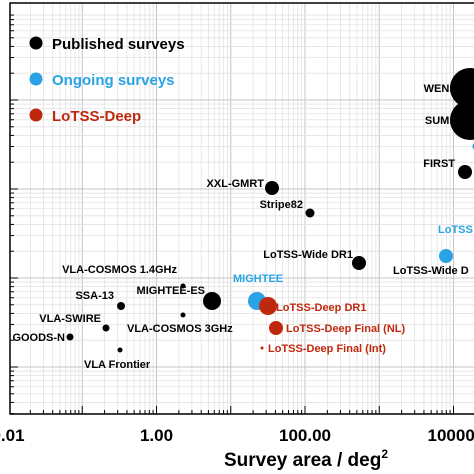 The image size is (474, 474). I want to click on label-mightee: MIGHTEE, so click(258, 279).